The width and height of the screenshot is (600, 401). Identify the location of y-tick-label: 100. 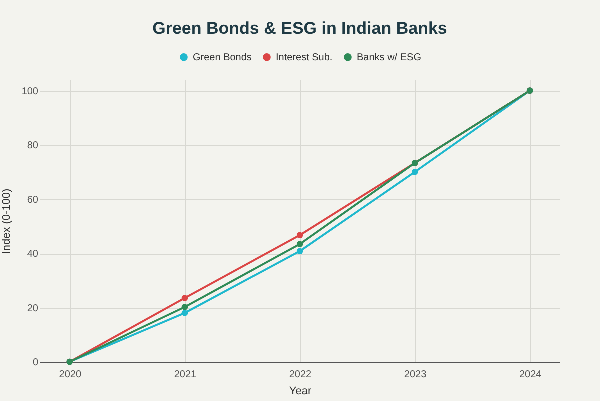
(30, 92).